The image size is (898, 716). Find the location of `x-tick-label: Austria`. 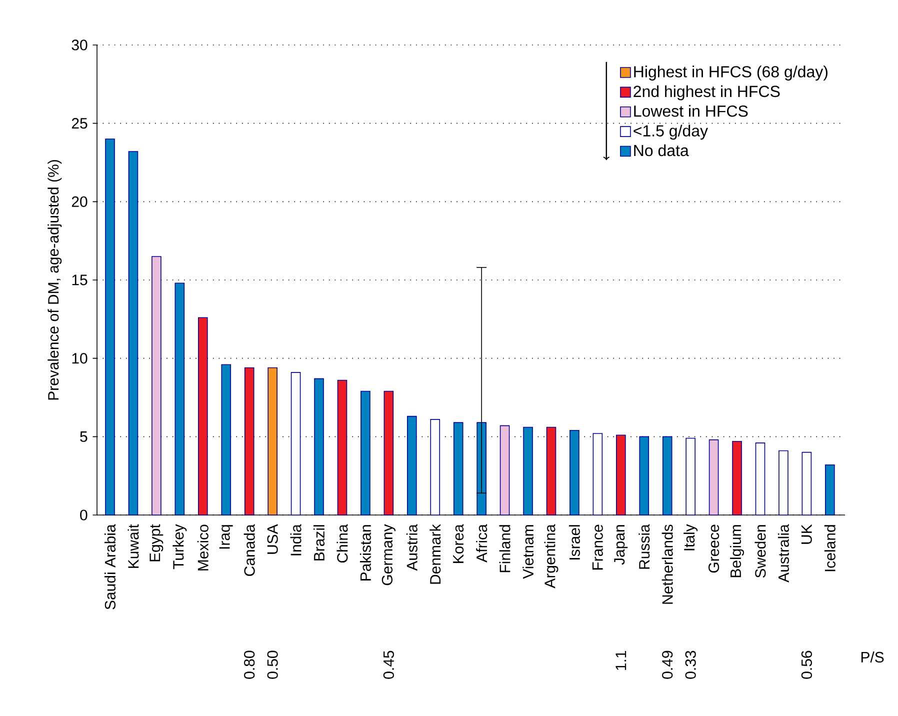

x-tick-label: Austria is located at coordinates (412, 547).